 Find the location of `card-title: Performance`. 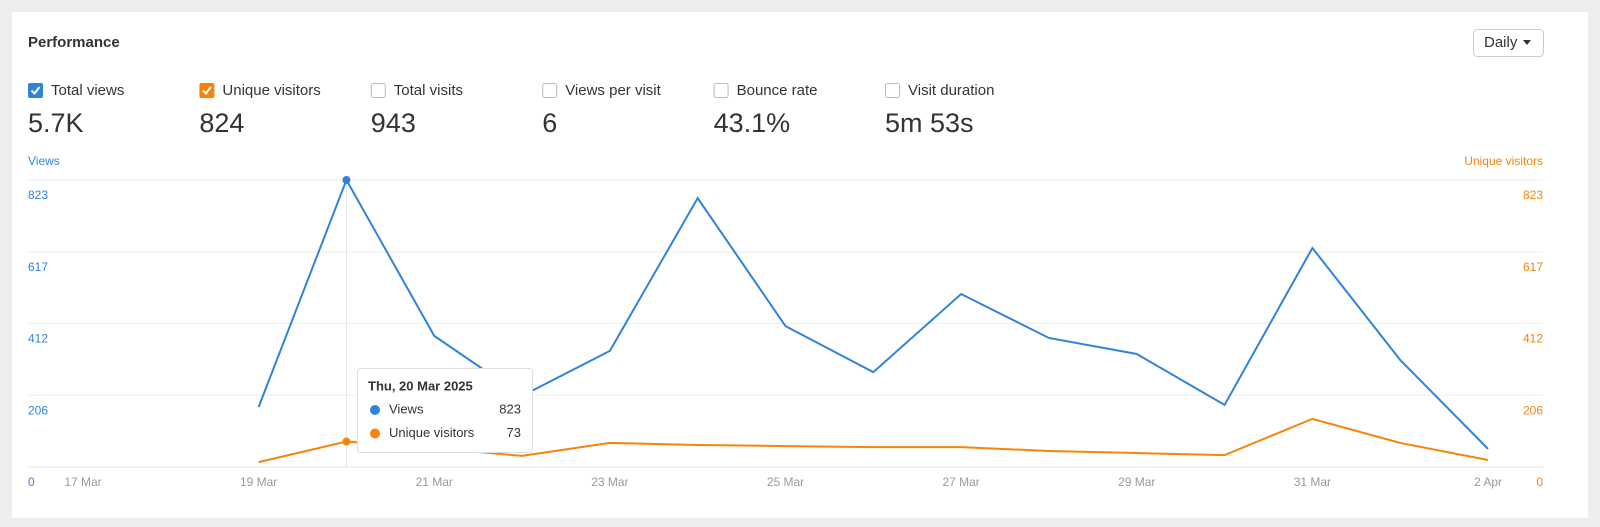

card-title: Performance is located at coordinates (74, 42).